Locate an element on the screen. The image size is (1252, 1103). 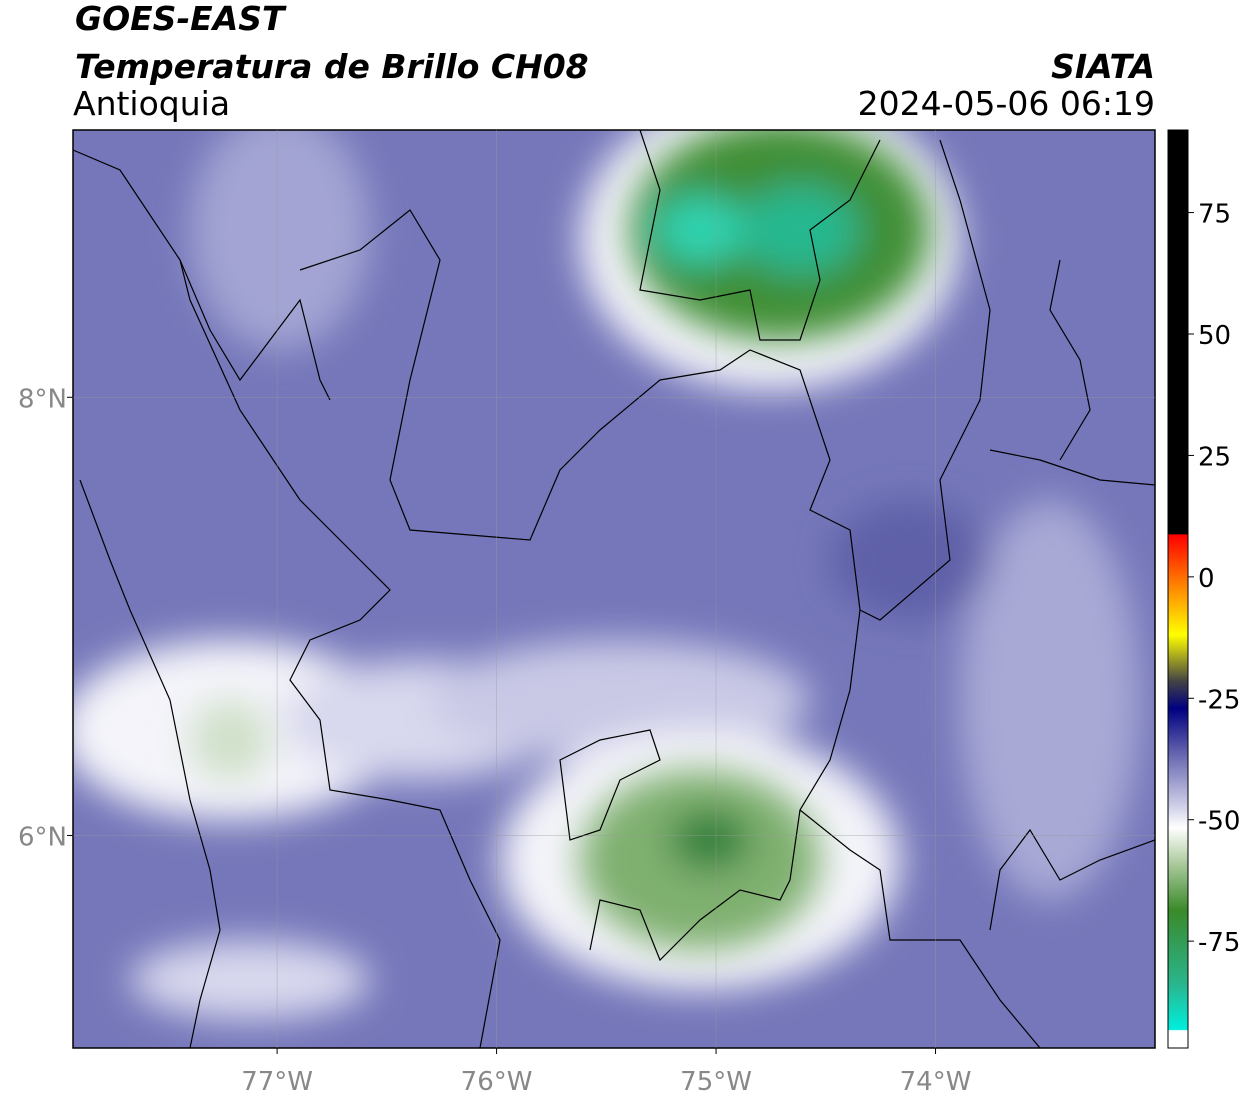
x-tick-label: 75°W is located at coordinates (716, 1082).